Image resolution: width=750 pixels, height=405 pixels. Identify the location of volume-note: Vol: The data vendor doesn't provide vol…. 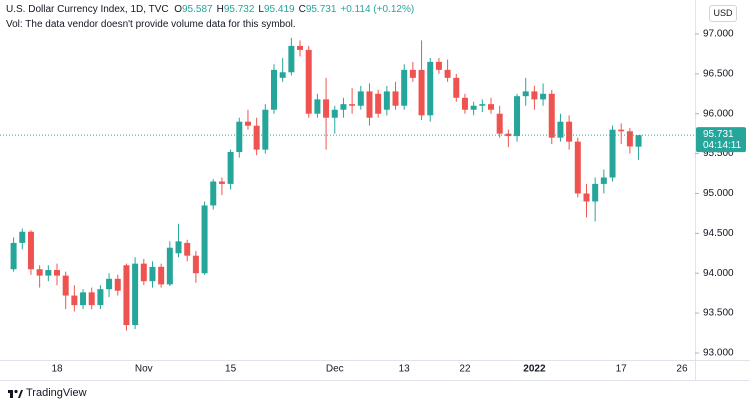
(151, 24).